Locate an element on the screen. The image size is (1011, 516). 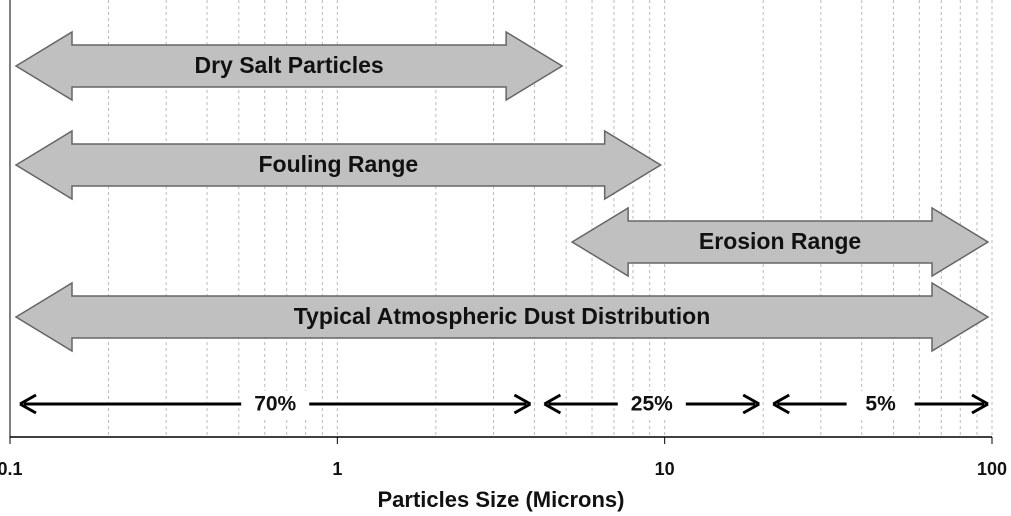
range-label: Dry Salt Particles is located at coordinates (288, 65).